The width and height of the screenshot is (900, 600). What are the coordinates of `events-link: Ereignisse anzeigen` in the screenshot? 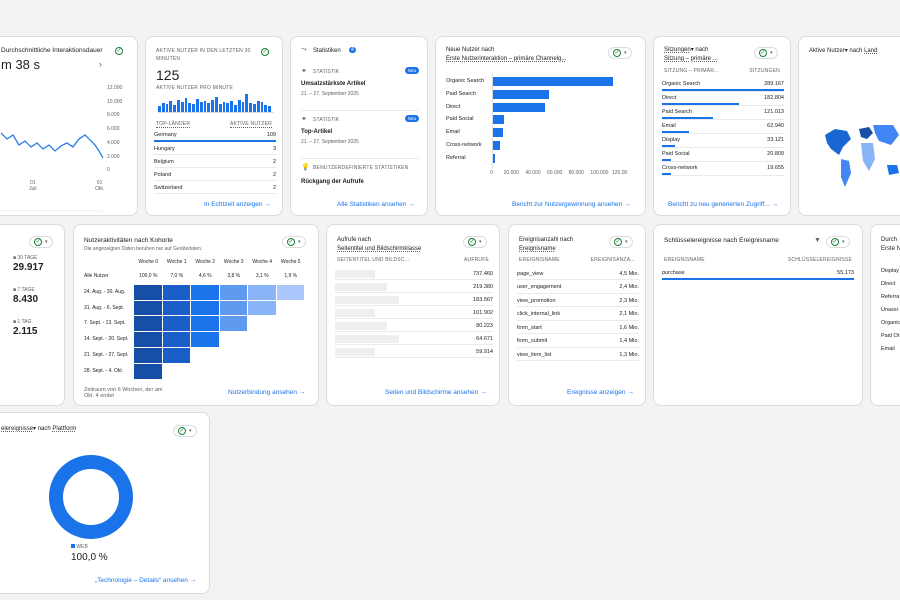 It's located at (600, 392).